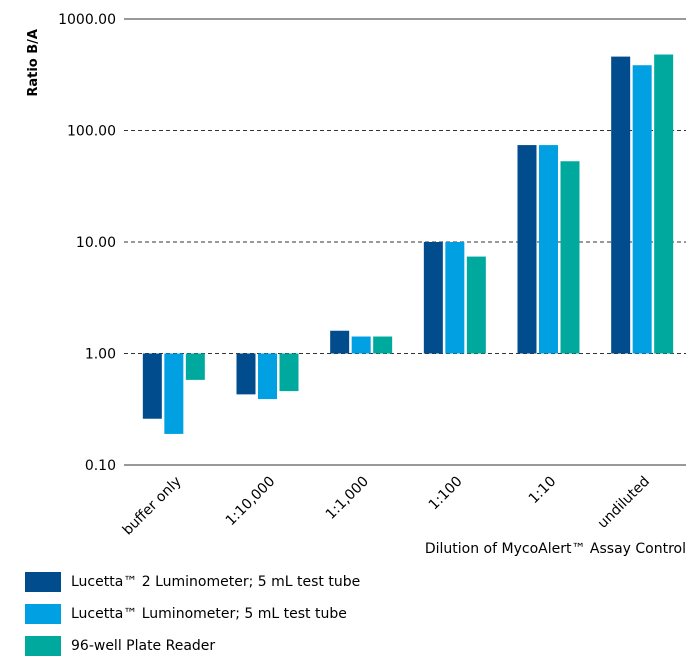 The width and height of the screenshot is (700, 664). I want to click on y-tick-label: 1000.00, so click(87, 20).